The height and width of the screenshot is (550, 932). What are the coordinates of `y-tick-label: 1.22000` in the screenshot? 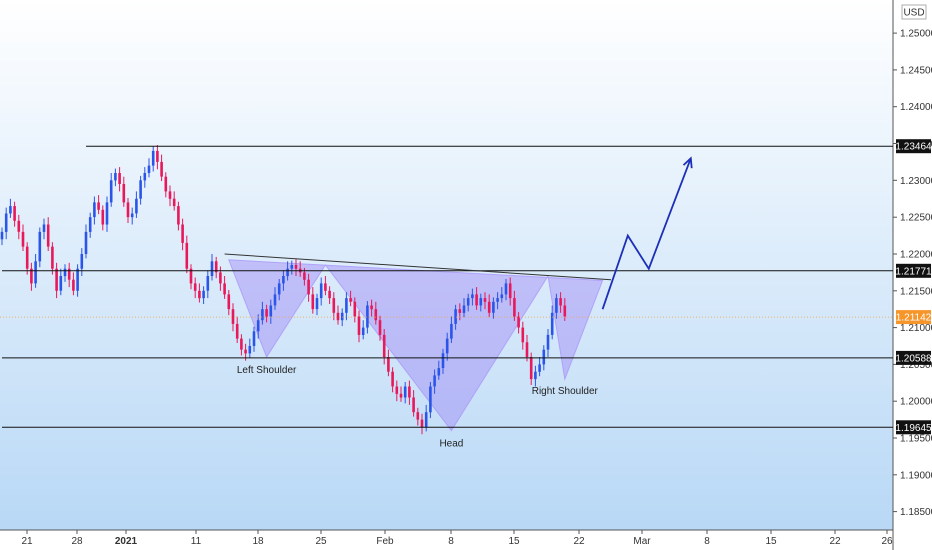 It's located at (916, 255).